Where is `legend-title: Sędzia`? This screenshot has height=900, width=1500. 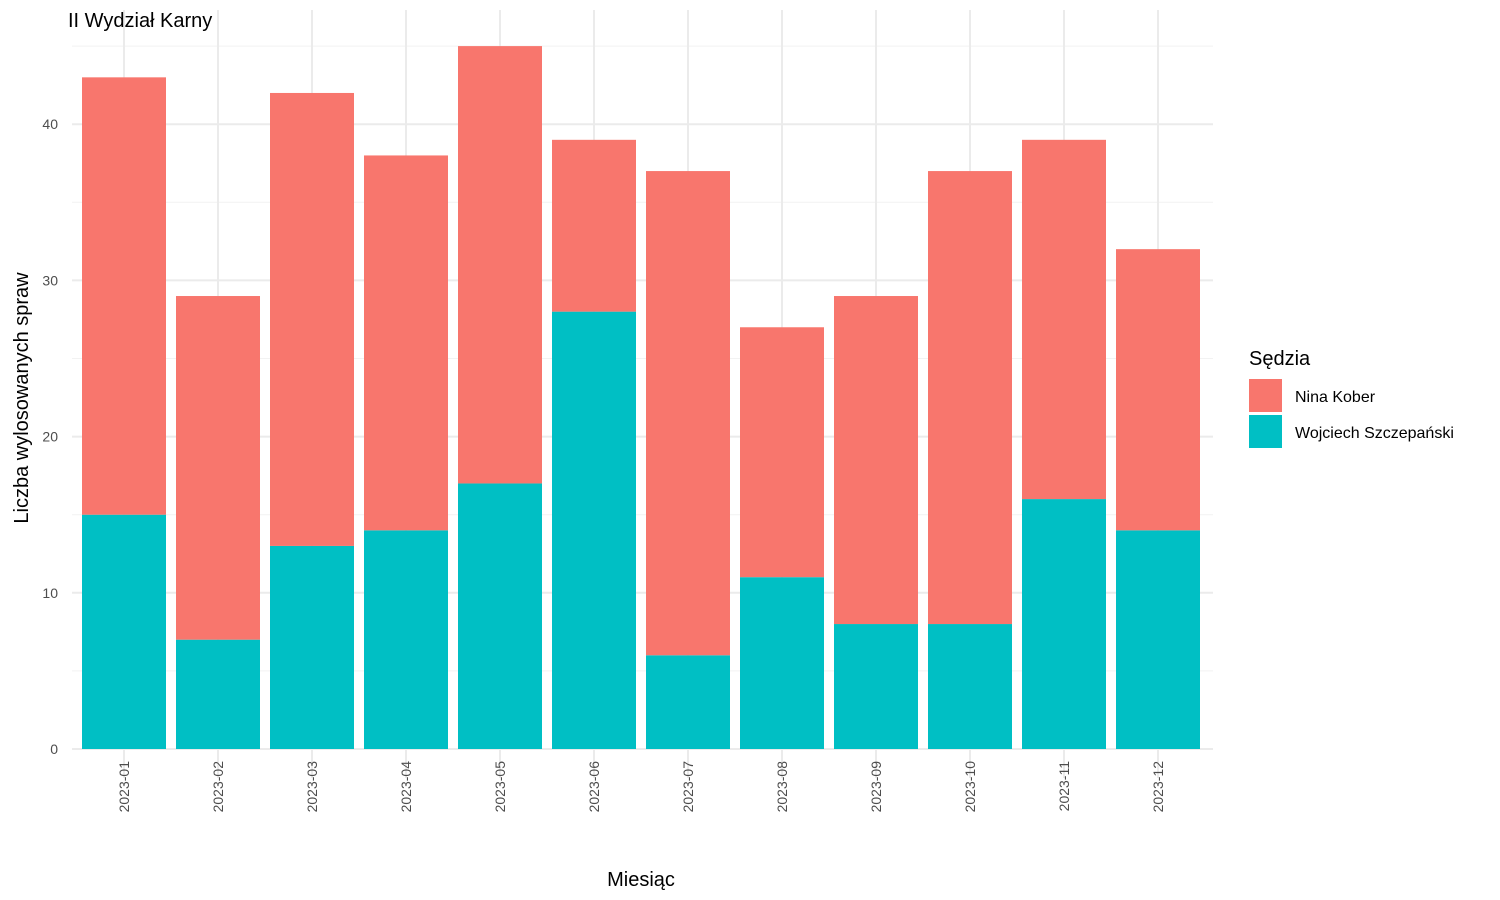 legend-title: Sędzia is located at coordinates (1280, 359).